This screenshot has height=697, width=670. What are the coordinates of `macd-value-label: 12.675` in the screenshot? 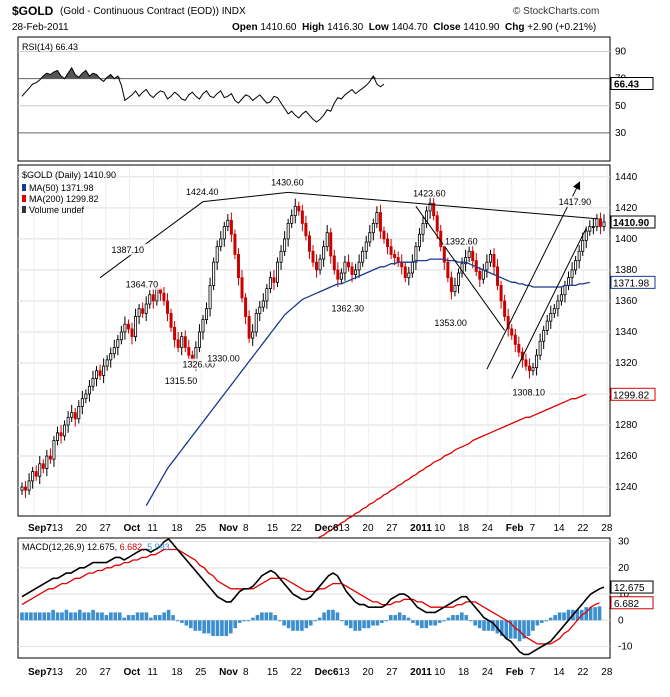 It's located at (629, 588).